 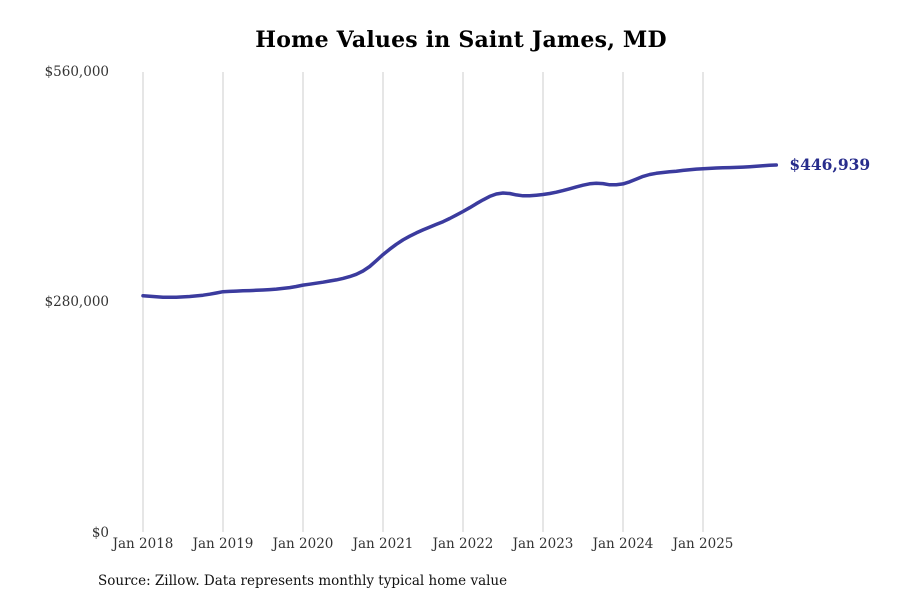 What do you see at coordinates (623, 544) in the screenshot?
I see `x-axis-tick-label: Jan 2024` at bounding box center [623, 544].